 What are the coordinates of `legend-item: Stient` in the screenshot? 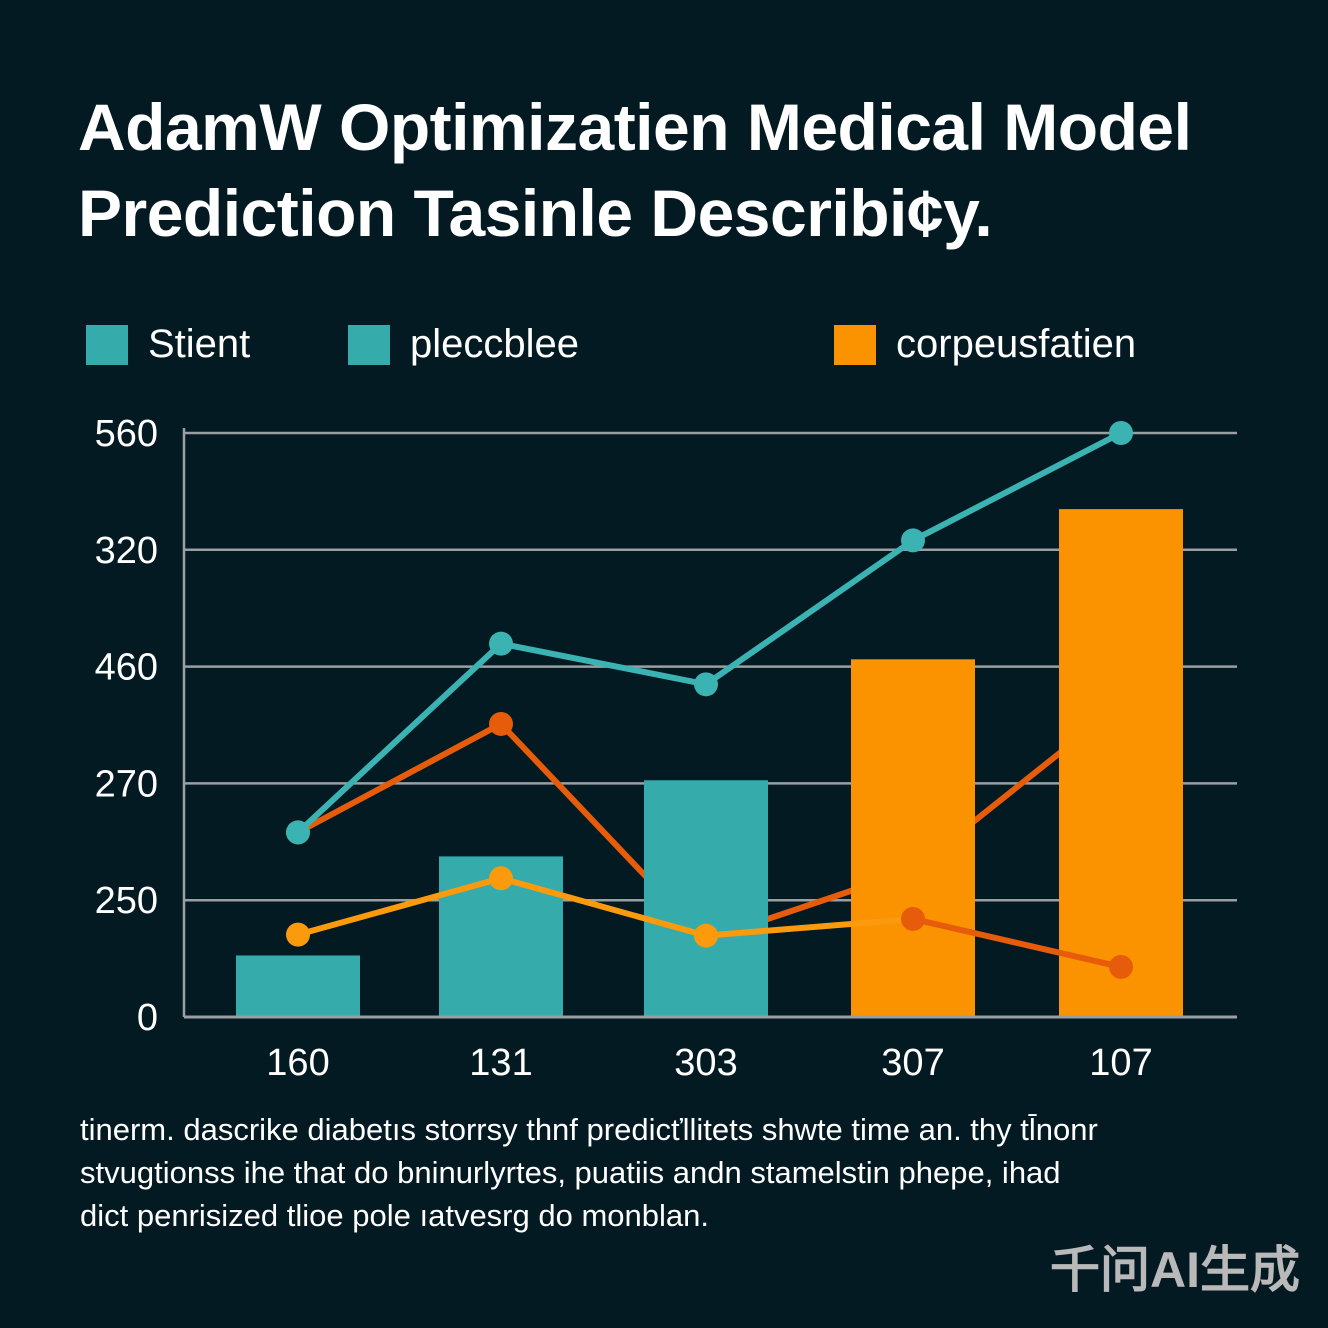 It's located at (168, 344).